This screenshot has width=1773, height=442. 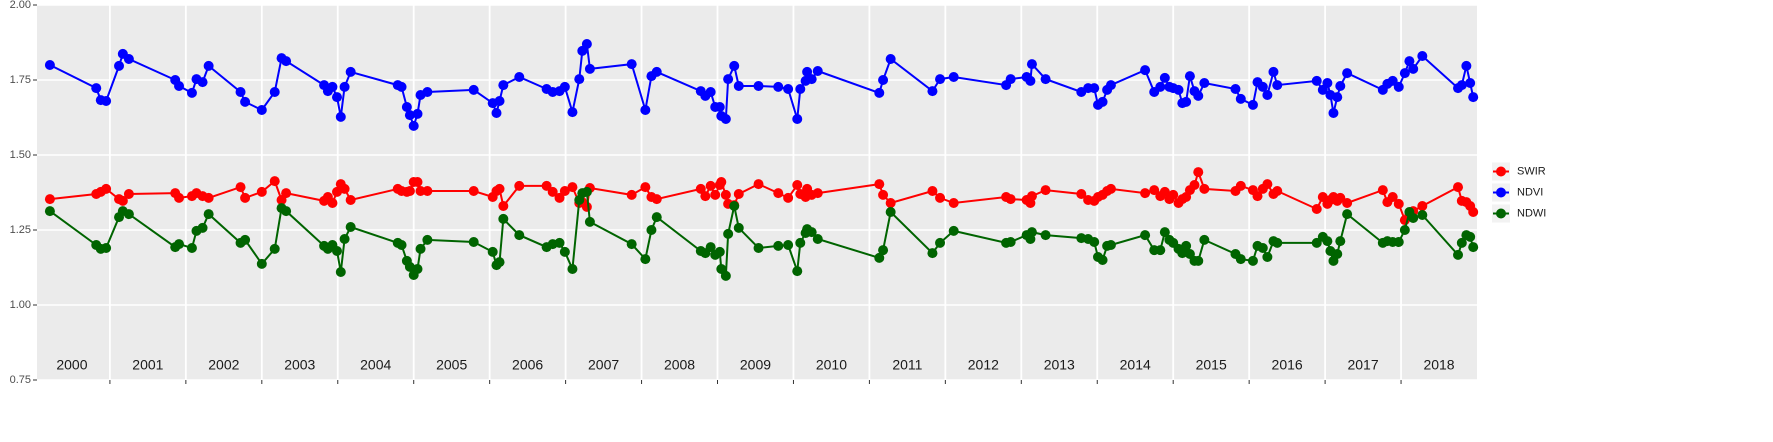 What do you see at coordinates (71, 365) in the screenshot?
I see `year-label: 2000` at bounding box center [71, 365].